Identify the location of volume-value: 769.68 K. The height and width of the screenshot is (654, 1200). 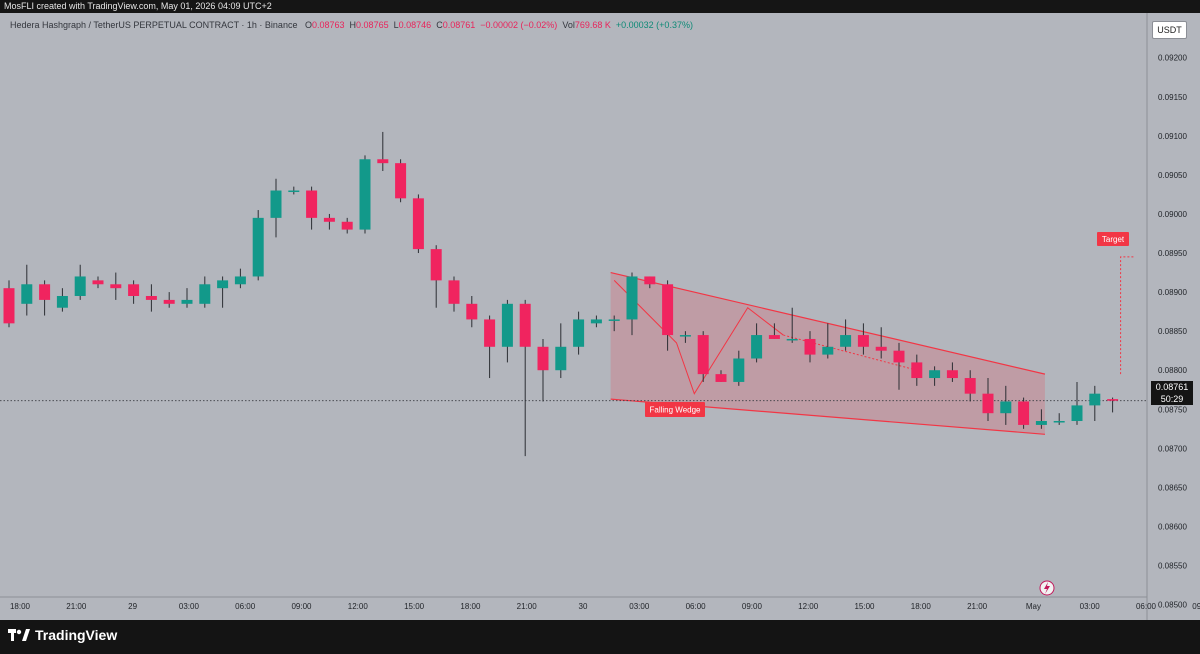
(592, 25).